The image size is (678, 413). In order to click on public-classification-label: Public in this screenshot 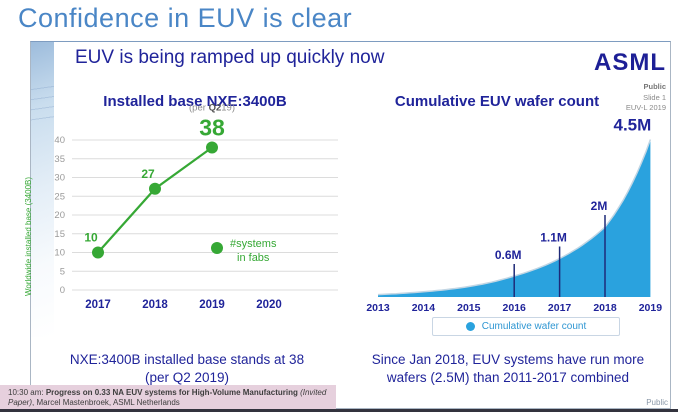, I will do `click(657, 402)`.